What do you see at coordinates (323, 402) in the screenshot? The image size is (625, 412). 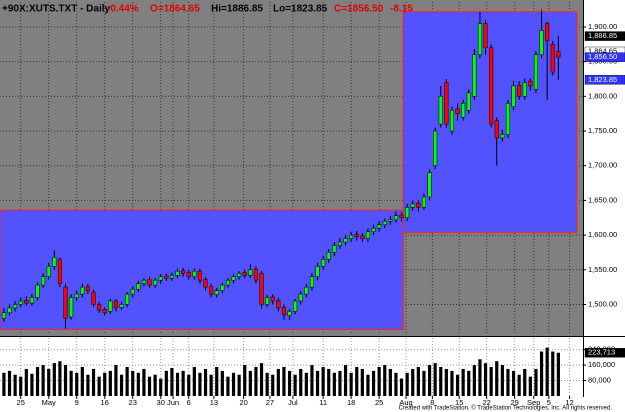 I see `x-tick-label: 11` at bounding box center [323, 402].